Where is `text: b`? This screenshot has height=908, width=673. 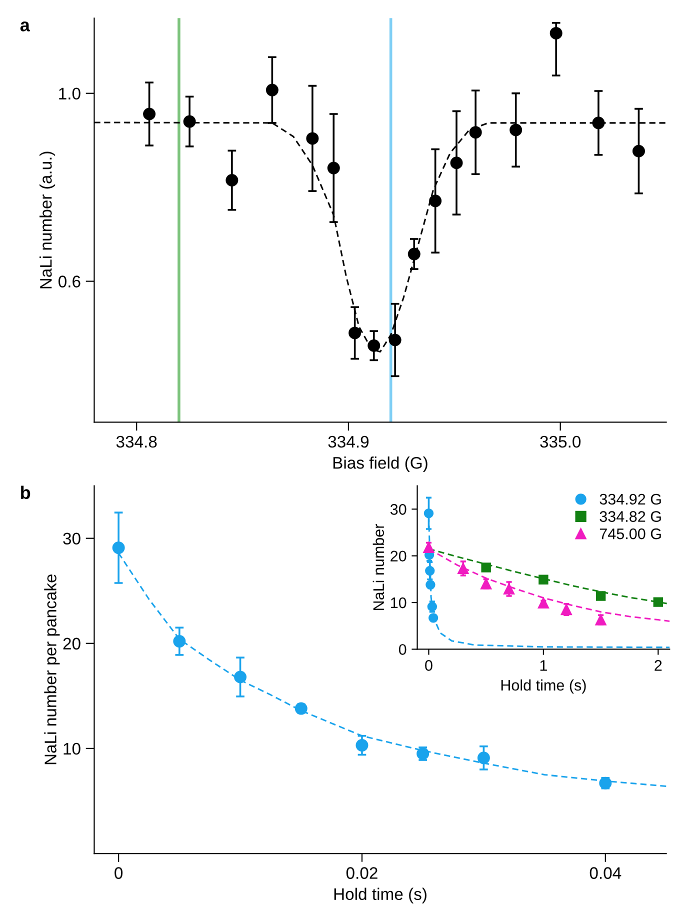 text: b is located at coordinates (25, 493).